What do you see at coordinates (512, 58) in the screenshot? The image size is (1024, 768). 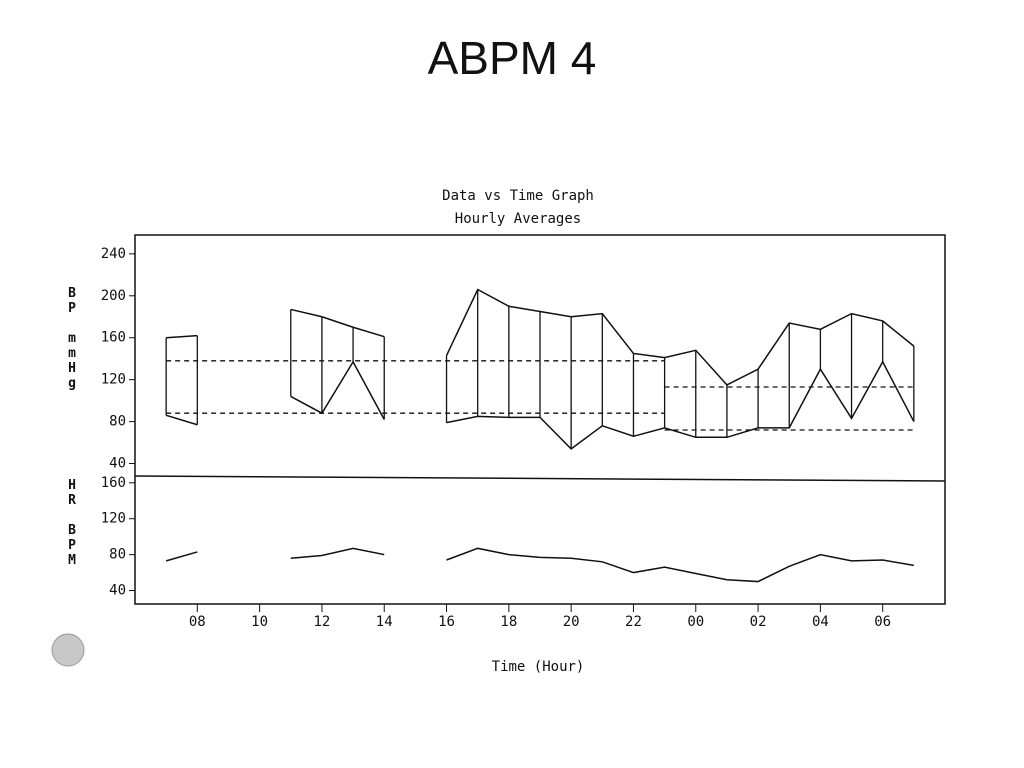 I see `slide-title: ABPM 4` at bounding box center [512, 58].